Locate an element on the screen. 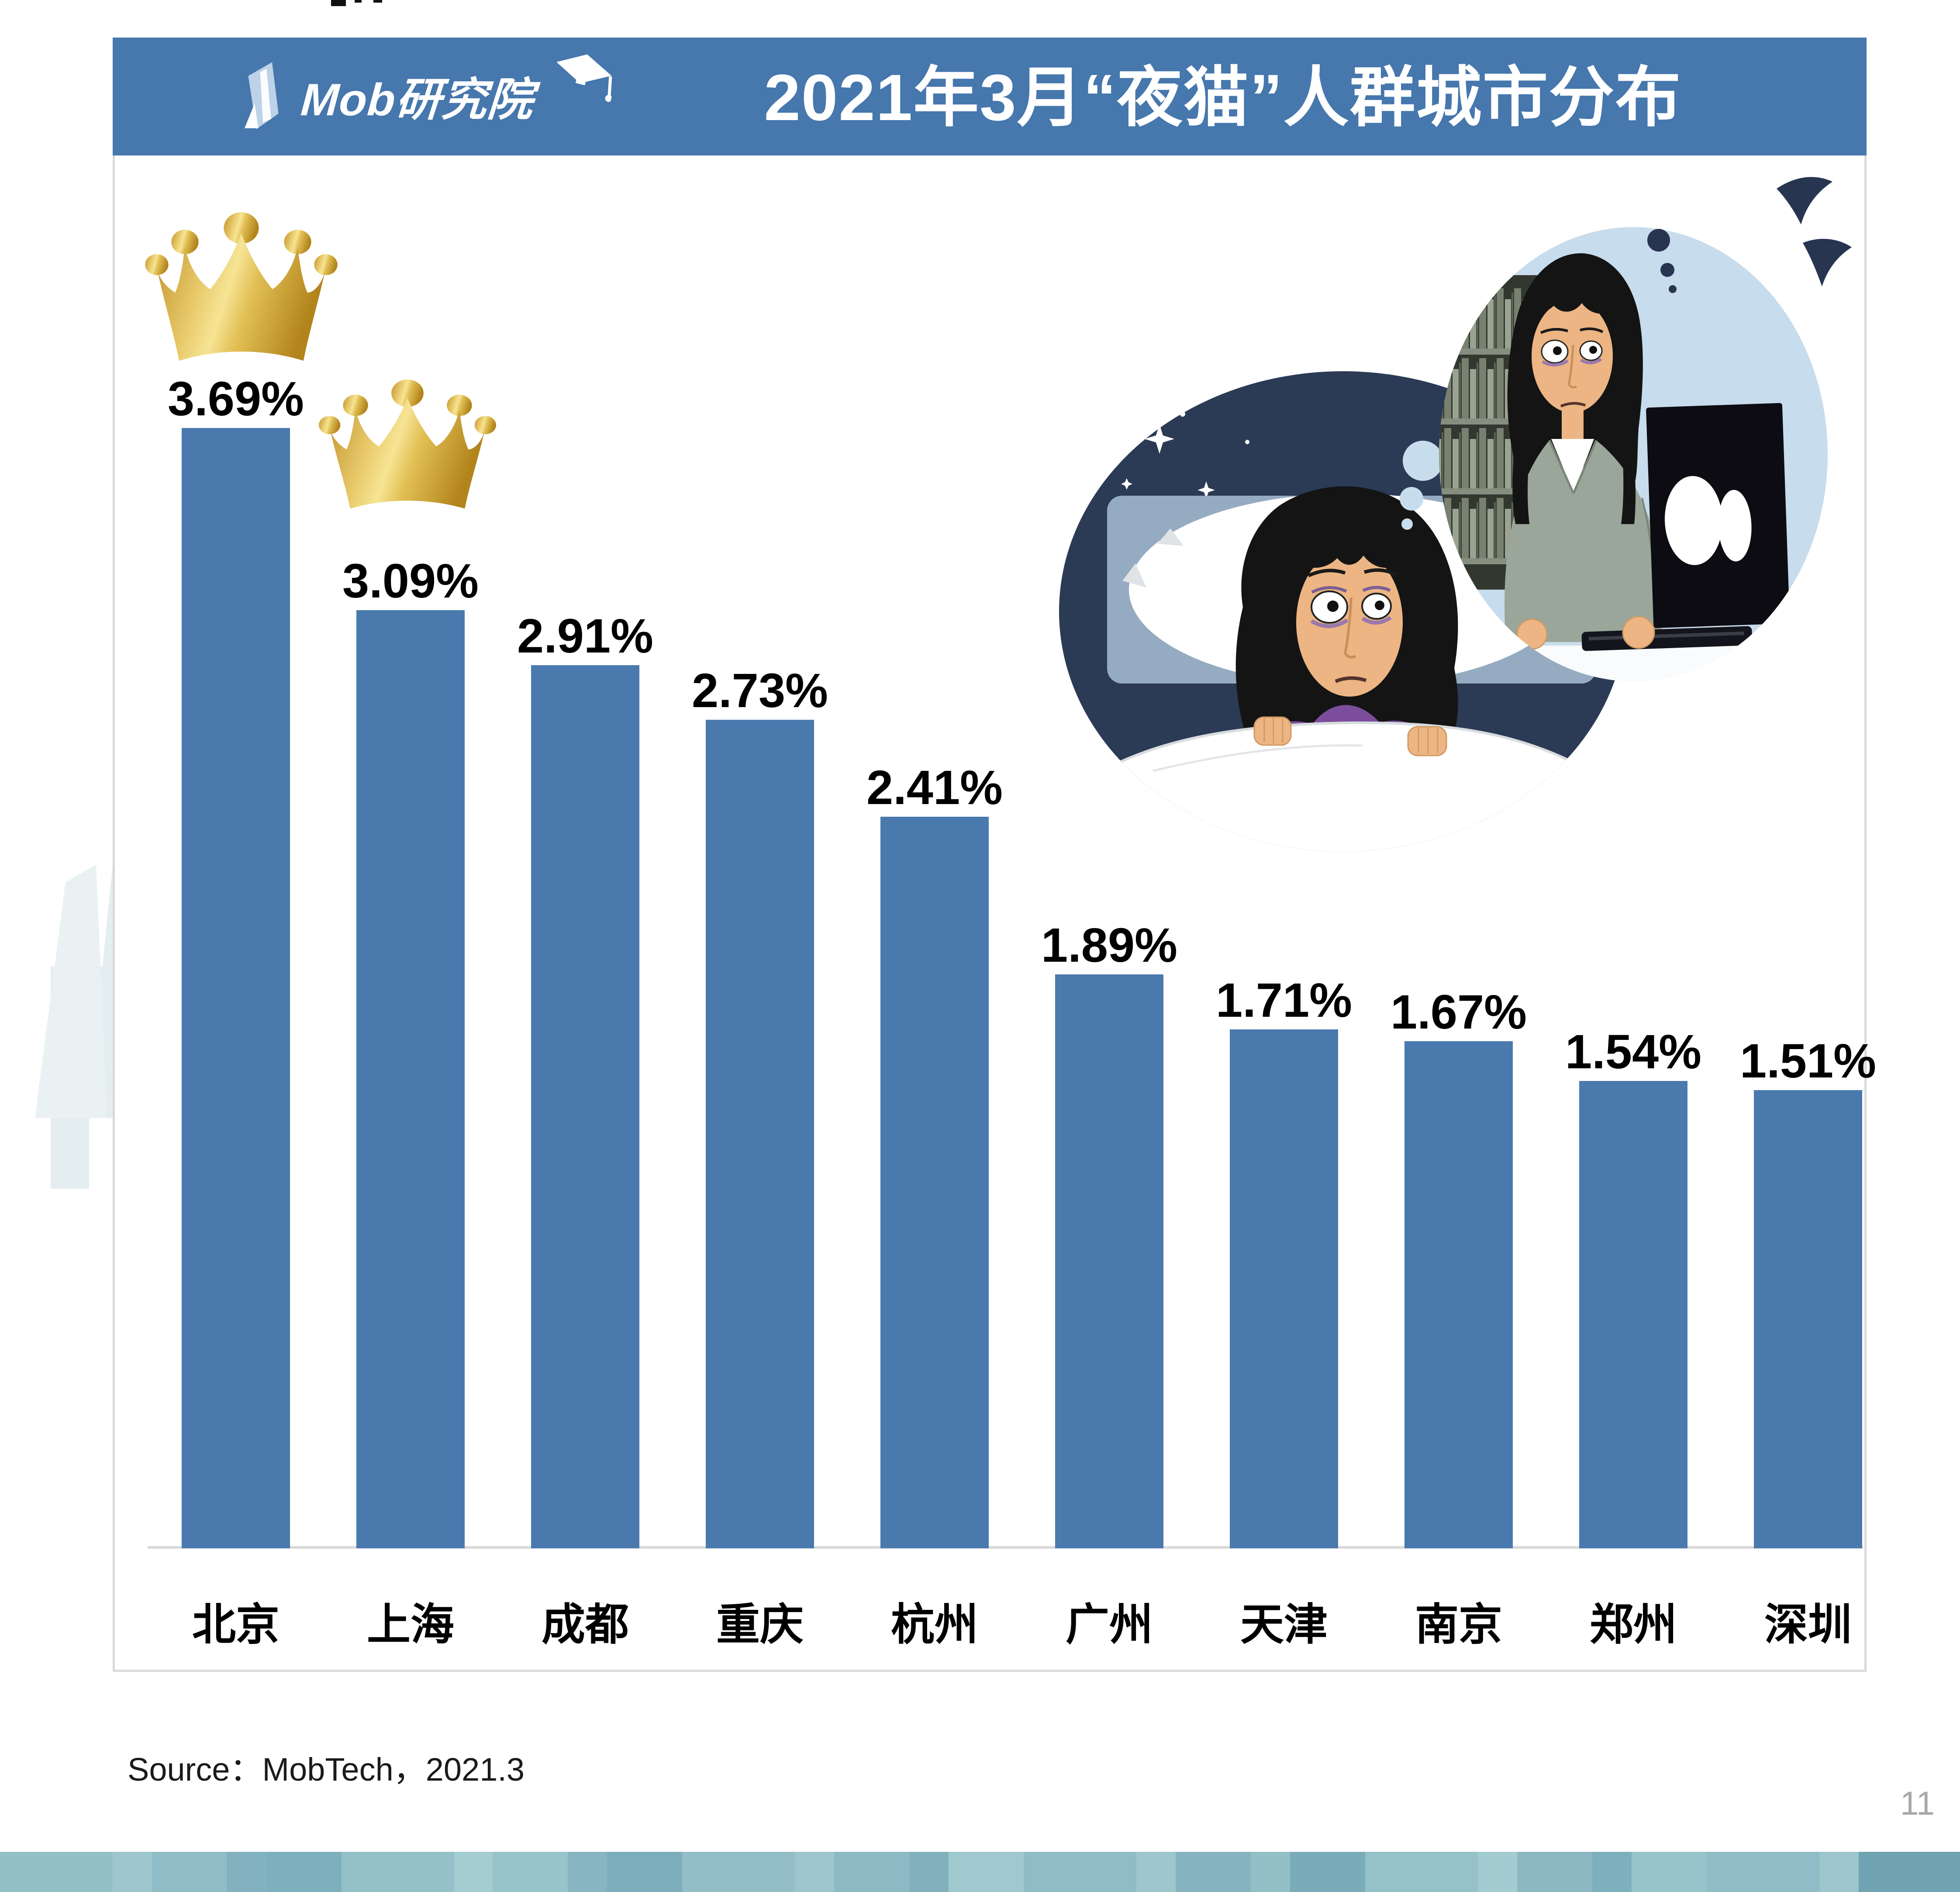  bar-category-label: 杭州 is located at coordinates (934, 1624).